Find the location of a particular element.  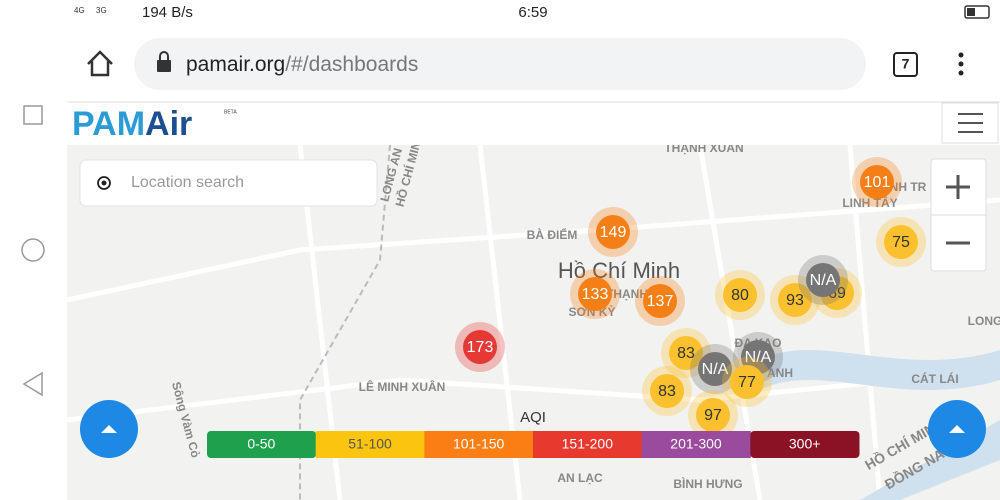

marker-label: 77 is located at coordinates (747, 382).